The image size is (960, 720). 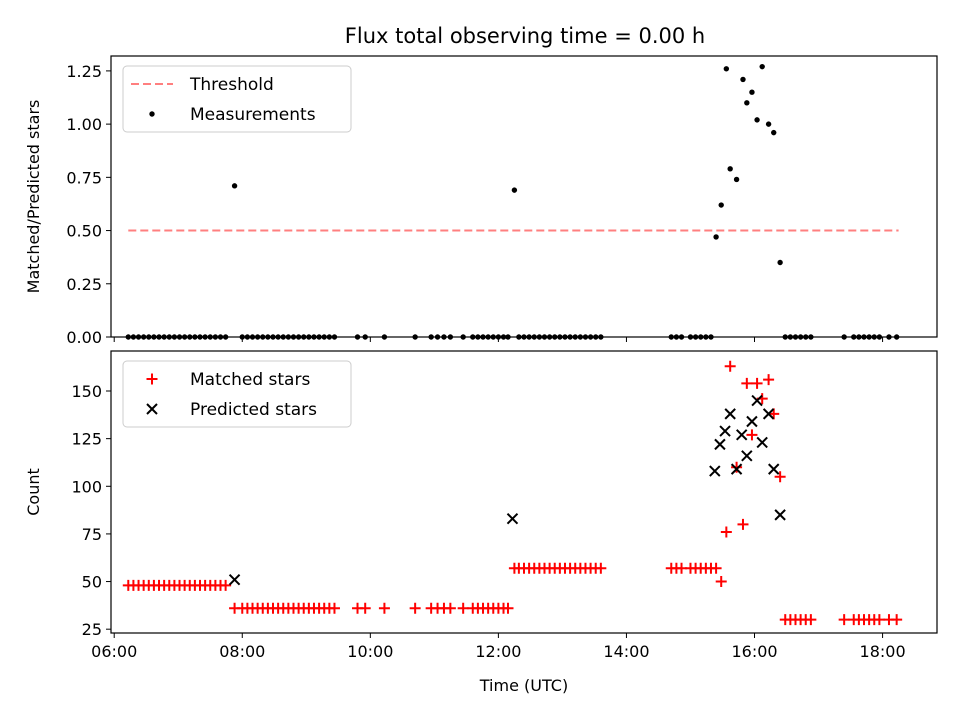 I want to click on y-tick-label: 25, so click(x=92, y=629).